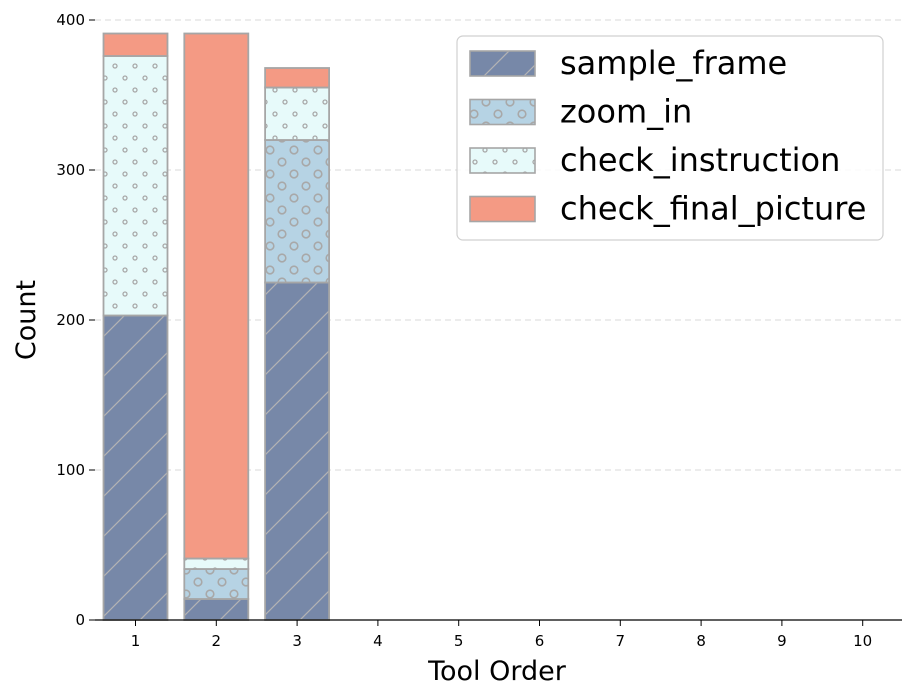 The height and width of the screenshot is (699, 914). Describe the element at coordinates (782, 641) in the screenshot. I see `x-tick-label: 9` at that location.